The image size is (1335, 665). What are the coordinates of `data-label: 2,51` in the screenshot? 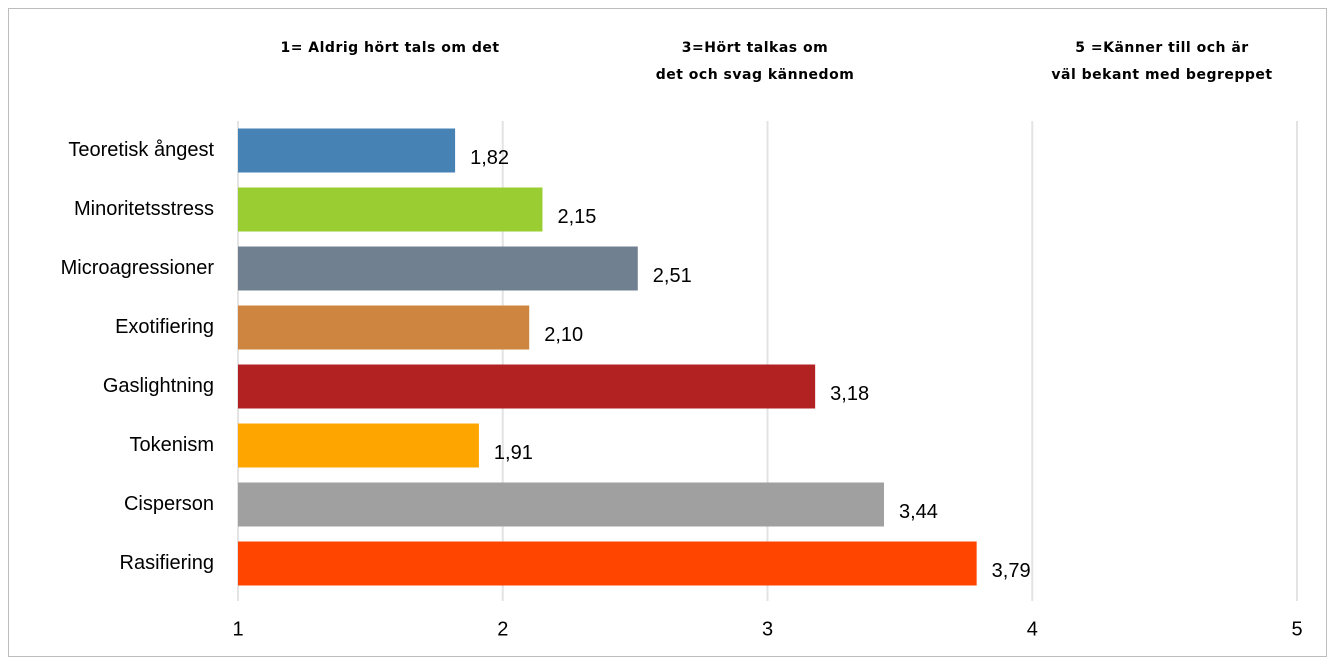 It's located at (672, 276).